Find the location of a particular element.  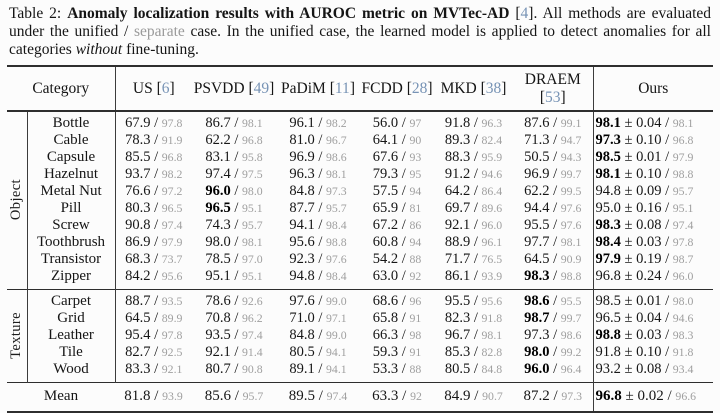

separate-score: 89.9 is located at coordinates (172, 318).